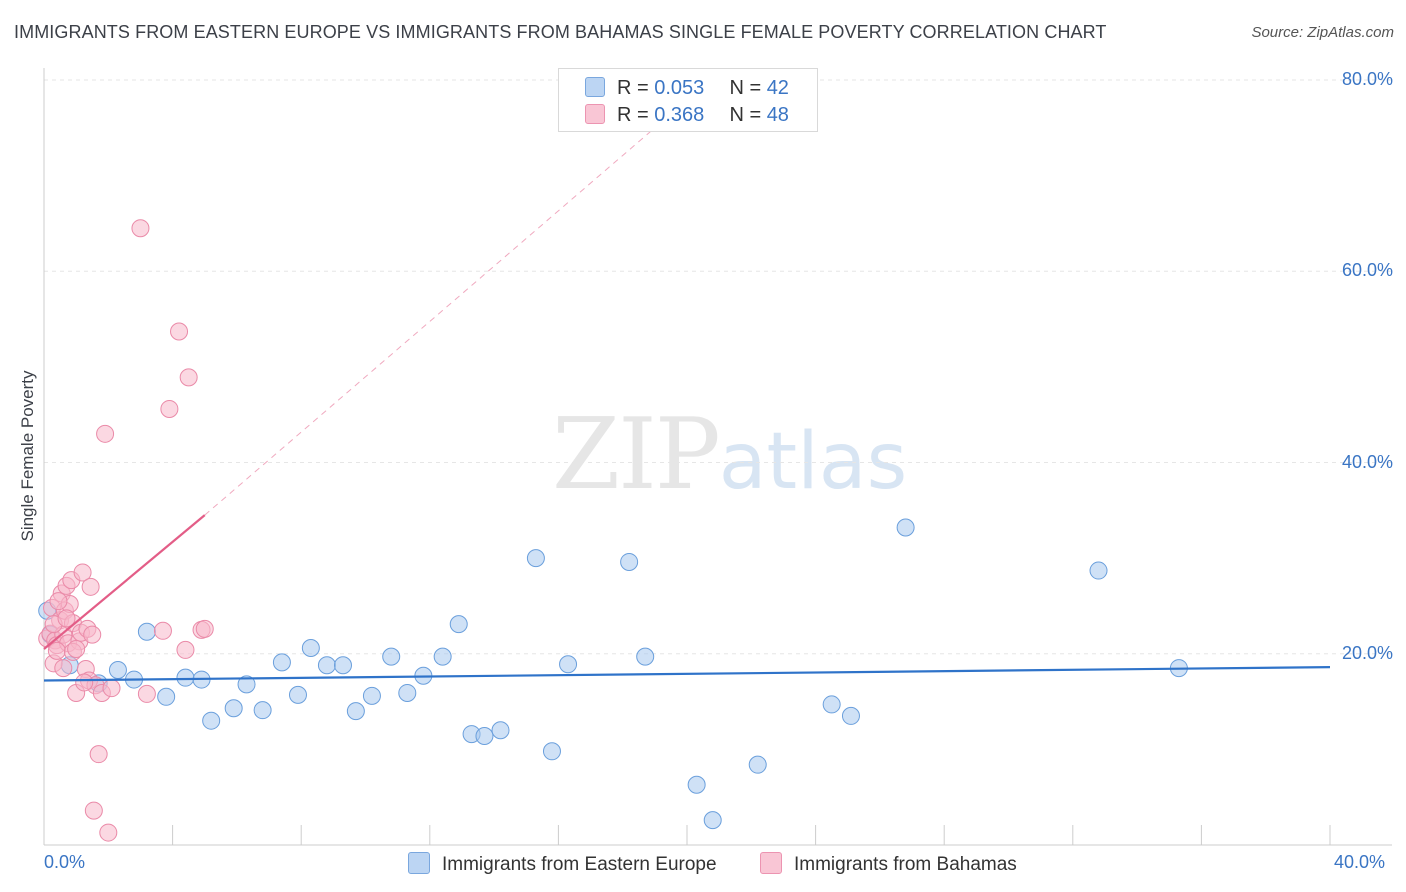  Describe the element at coordinates (65, 862) in the screenshot. I see `x-tick-label-min: 0.0%` at that location.